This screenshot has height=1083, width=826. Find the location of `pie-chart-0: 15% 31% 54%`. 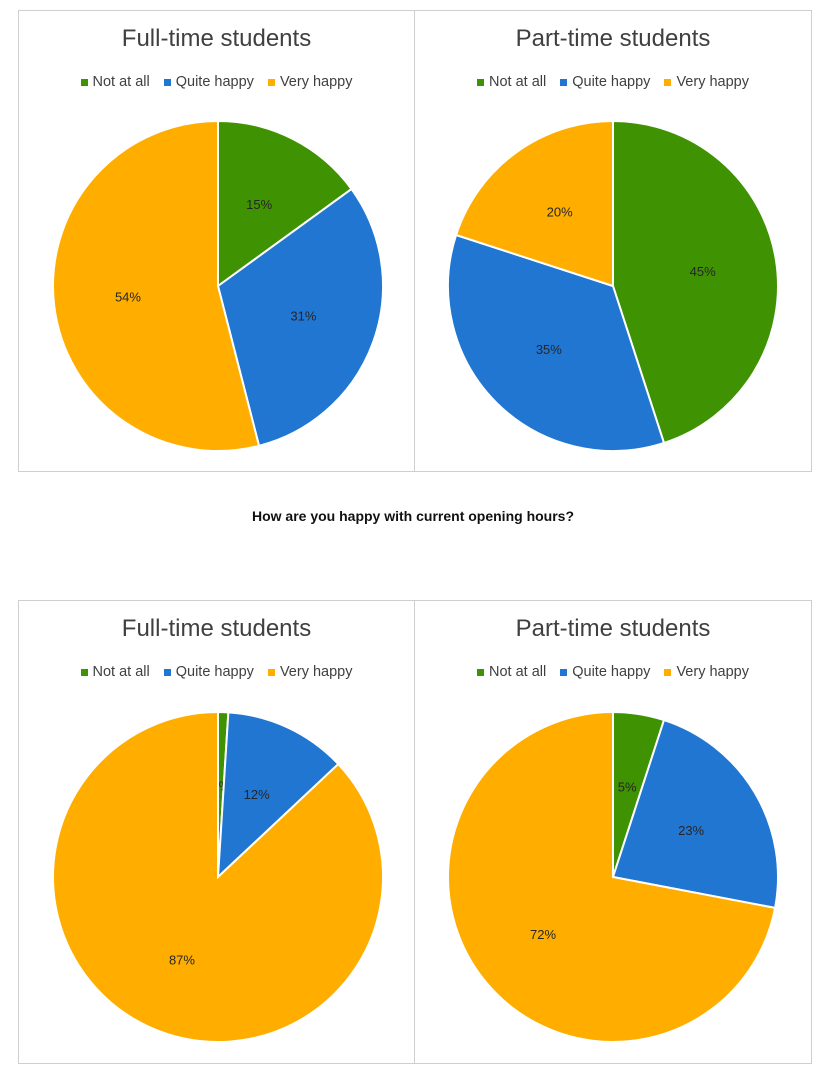

pie-chart-0: 15% 31% 54% is located at coordinates (218, 285).